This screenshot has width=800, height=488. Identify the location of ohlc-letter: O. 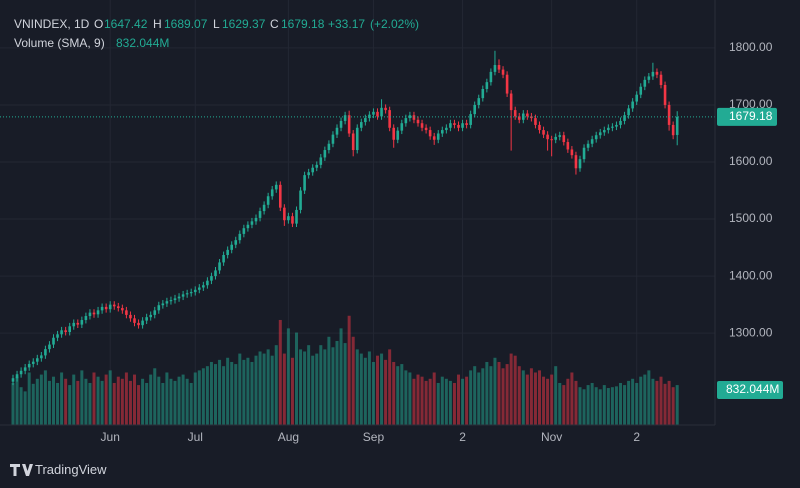
(98, 24).